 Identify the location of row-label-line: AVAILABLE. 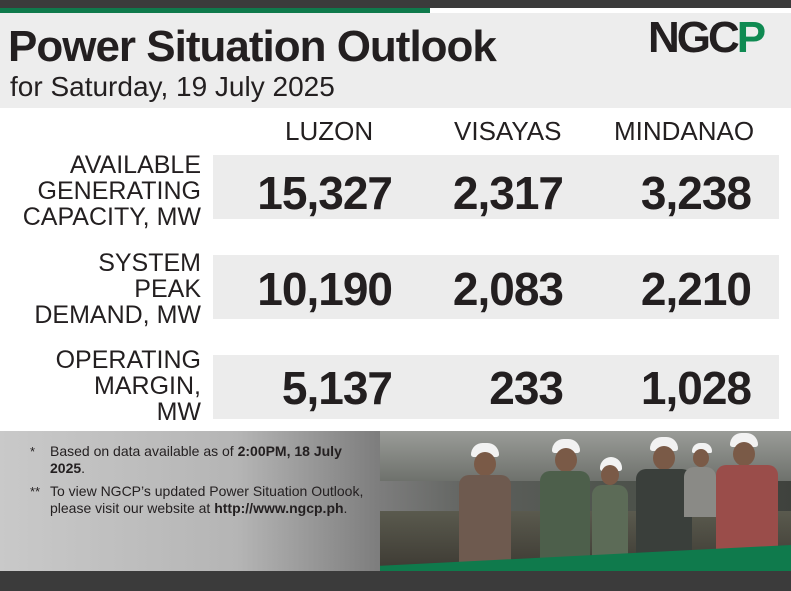
(135, 165).